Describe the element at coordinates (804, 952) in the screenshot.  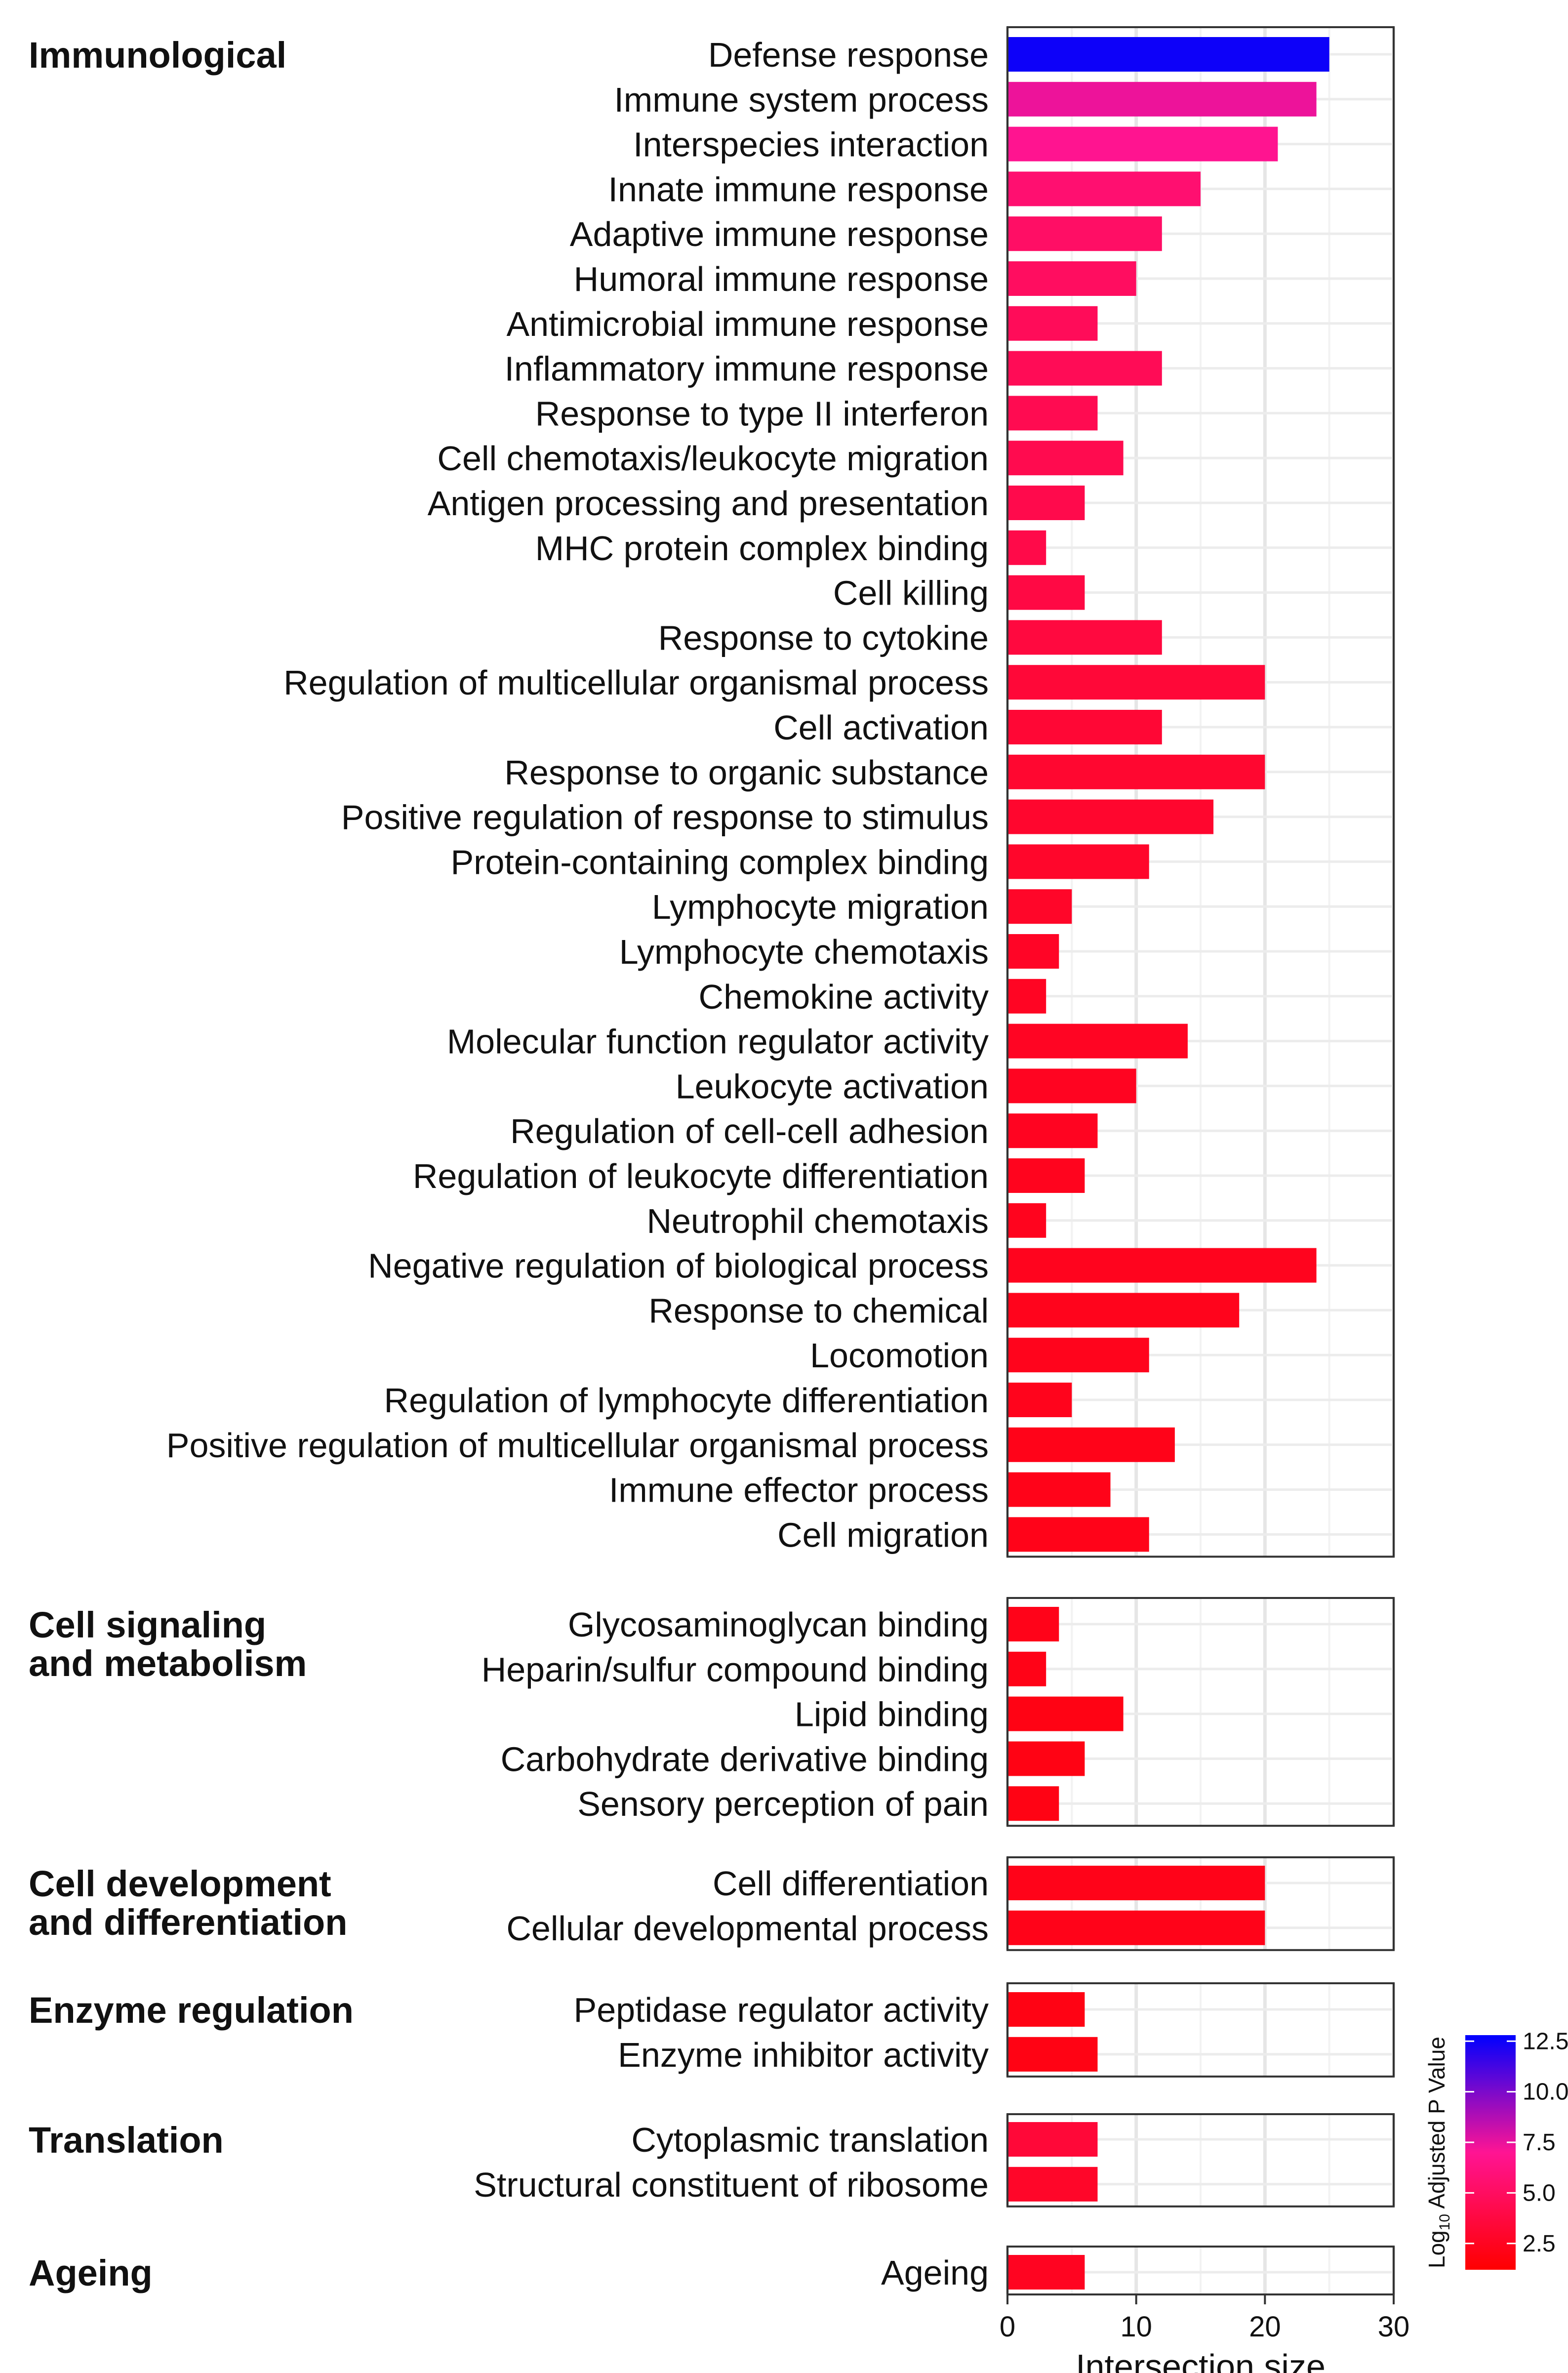
I see `term-label: Lymphocyte chemotaxis` at that location.